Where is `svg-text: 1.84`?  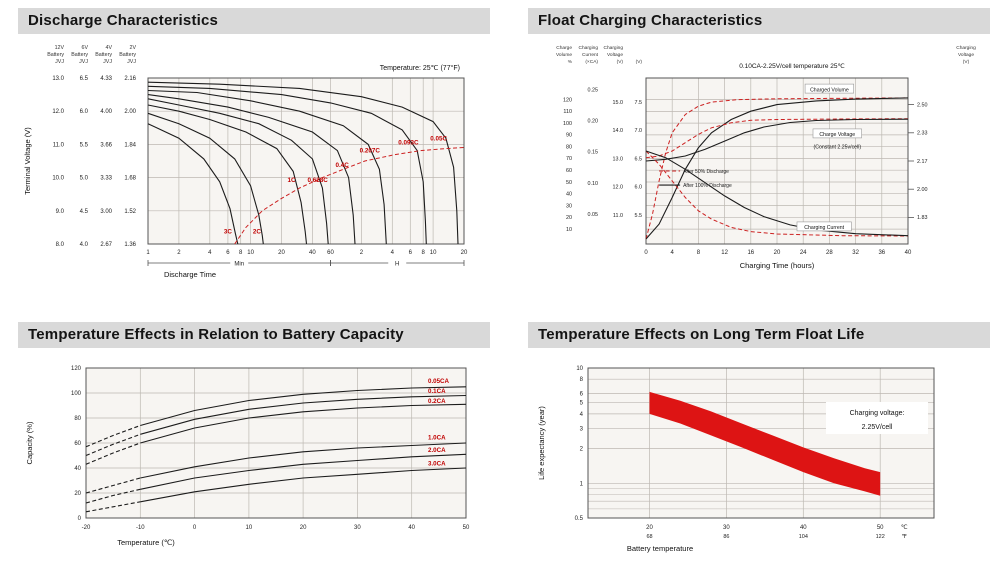
svg-text: 1.84 is located at coordinates (130, 145).